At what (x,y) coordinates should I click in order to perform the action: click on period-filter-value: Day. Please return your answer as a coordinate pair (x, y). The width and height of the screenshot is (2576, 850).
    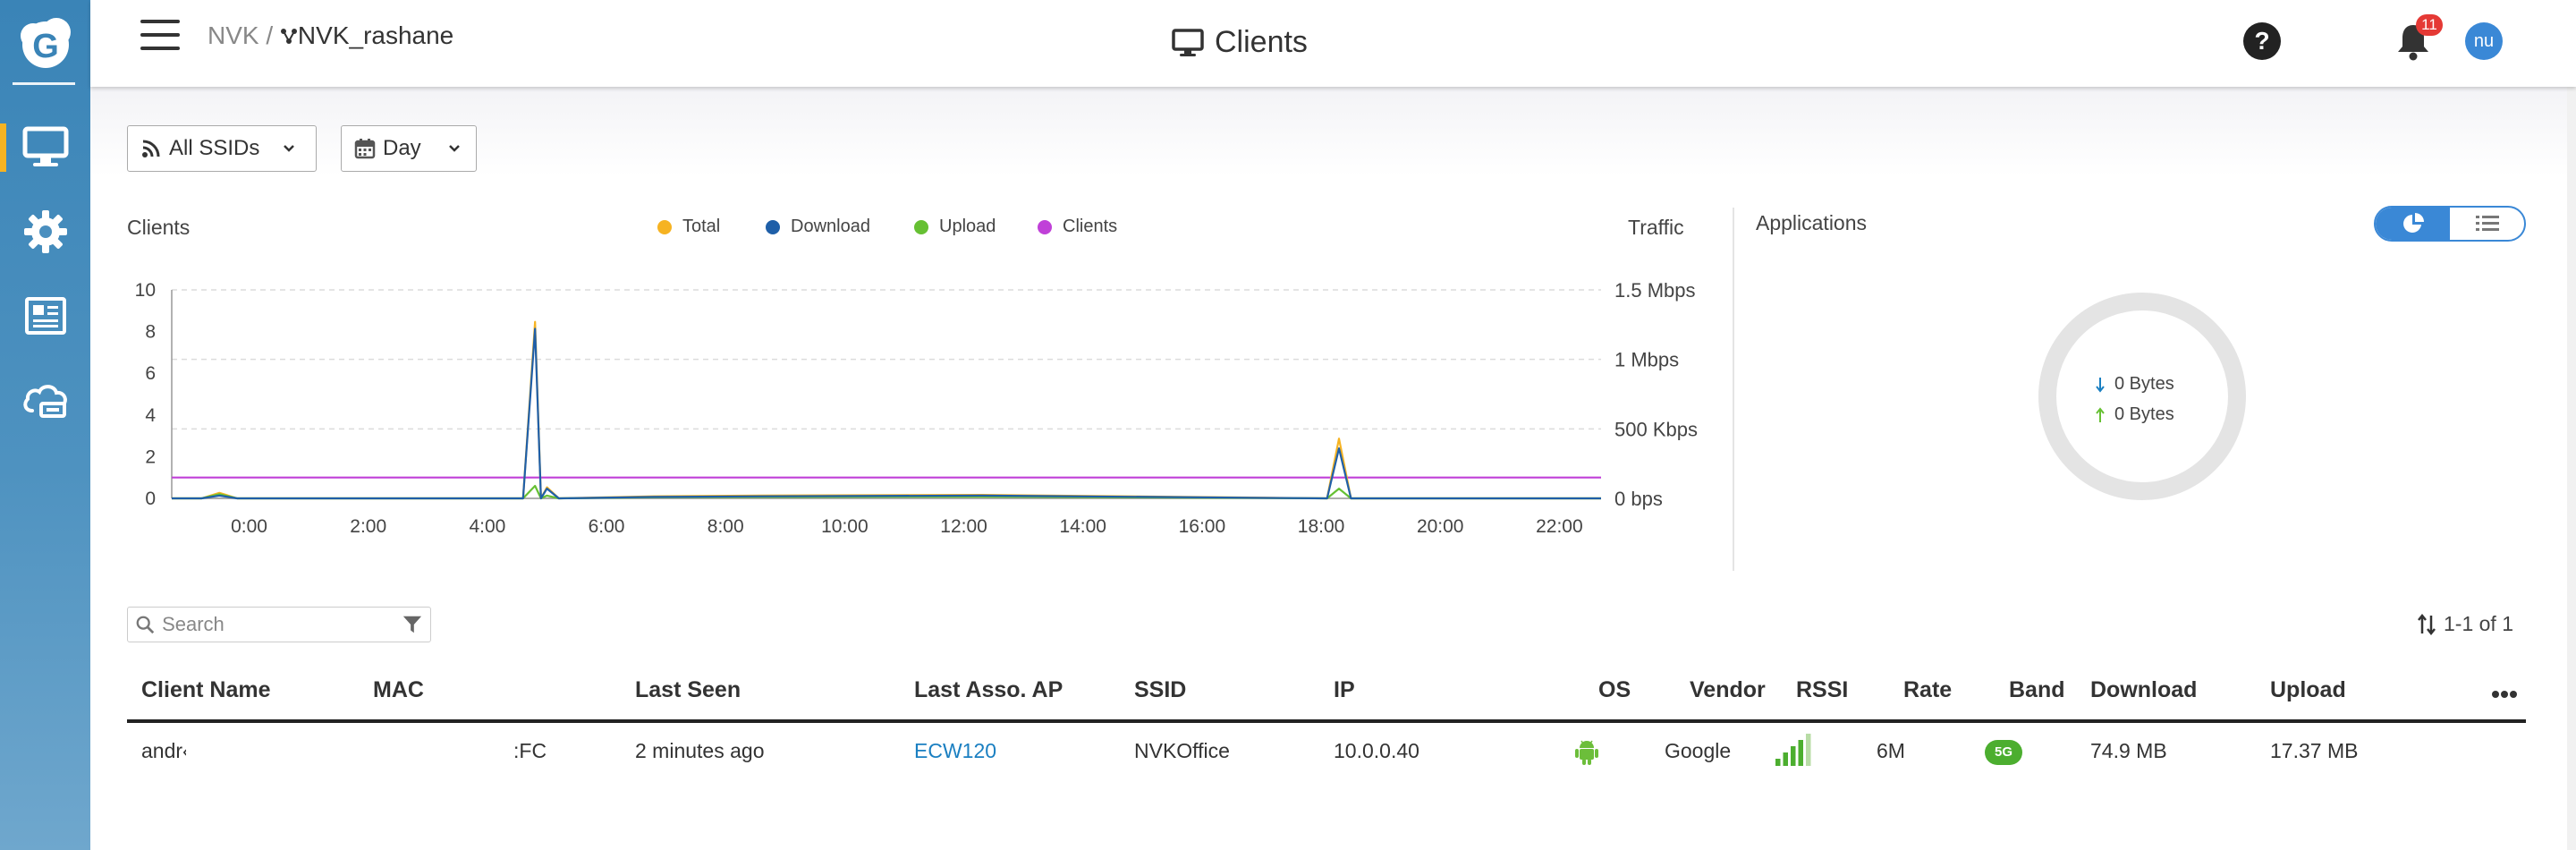
    Looking at the image, I should click on (402, 148).